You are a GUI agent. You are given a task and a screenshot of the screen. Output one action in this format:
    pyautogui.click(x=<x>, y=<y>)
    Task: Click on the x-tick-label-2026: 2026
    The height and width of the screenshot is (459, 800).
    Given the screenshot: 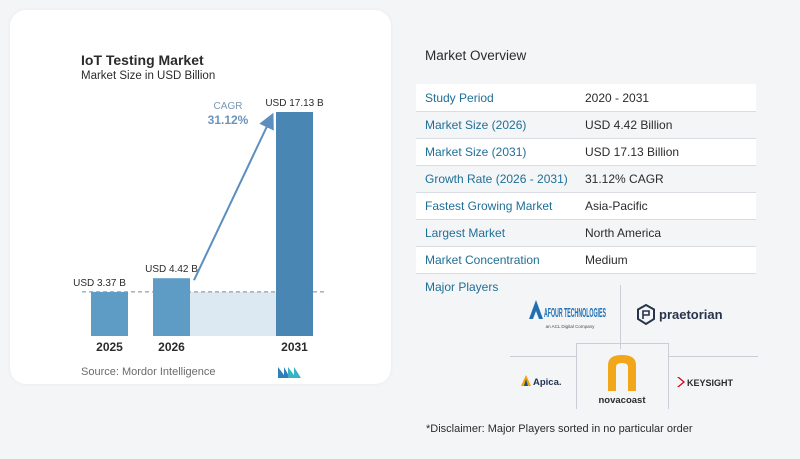 What is the action you would take?
    pyautogui.click(x=171, y=347)
    